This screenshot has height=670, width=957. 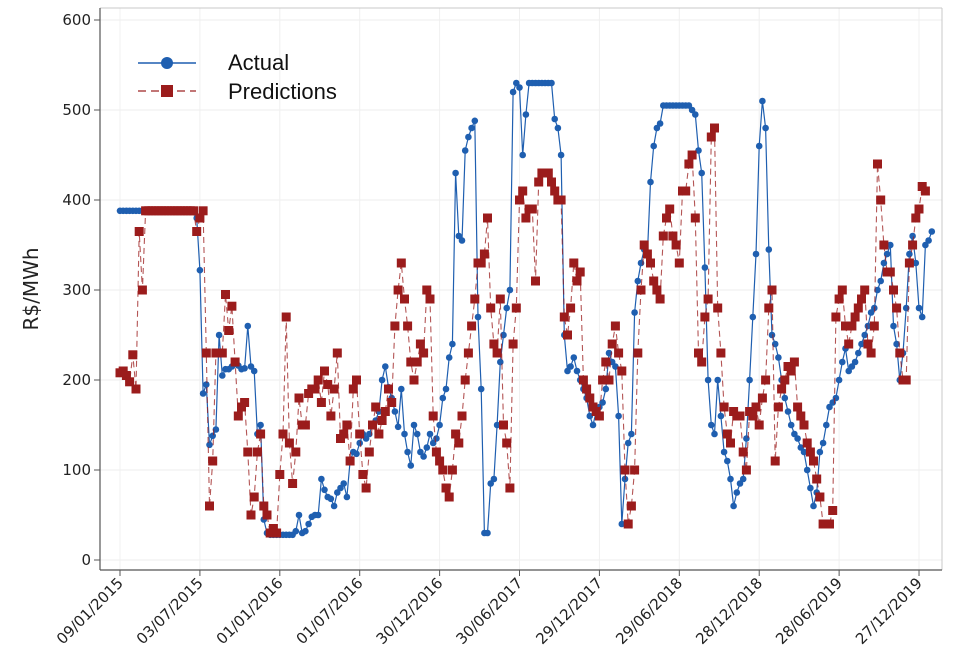 What do you see at coordinates (889, 611) in the screenshot?
I see `x-tick-label: 27/12/2019` at bounding box center [889, 611].